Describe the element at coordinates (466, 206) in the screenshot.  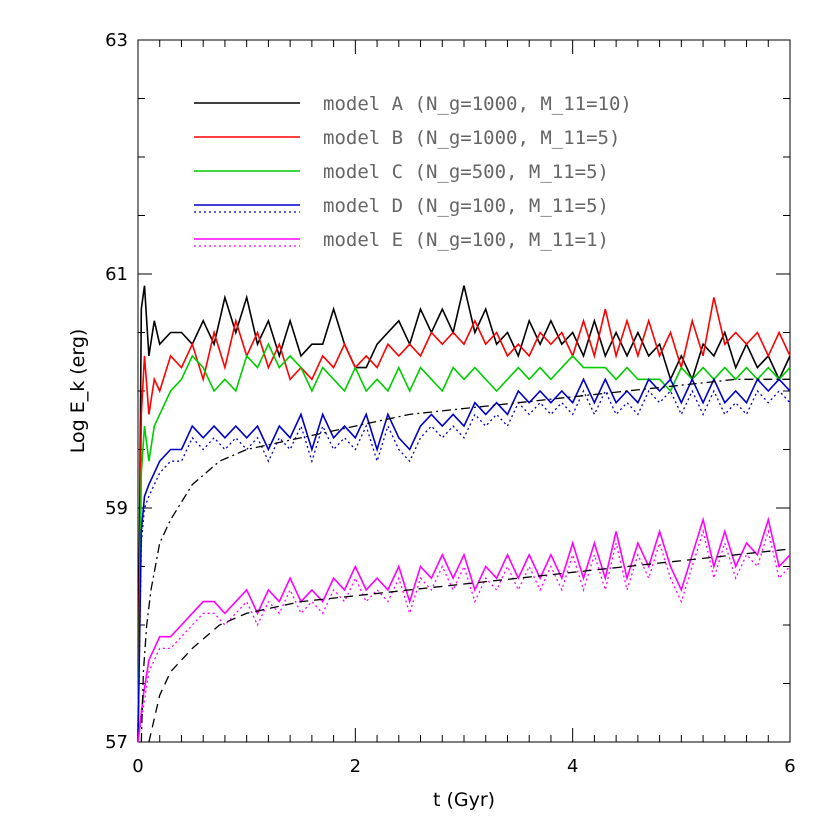
I see `legend-label: model D (N_g=100, M_11=5)` at that location.